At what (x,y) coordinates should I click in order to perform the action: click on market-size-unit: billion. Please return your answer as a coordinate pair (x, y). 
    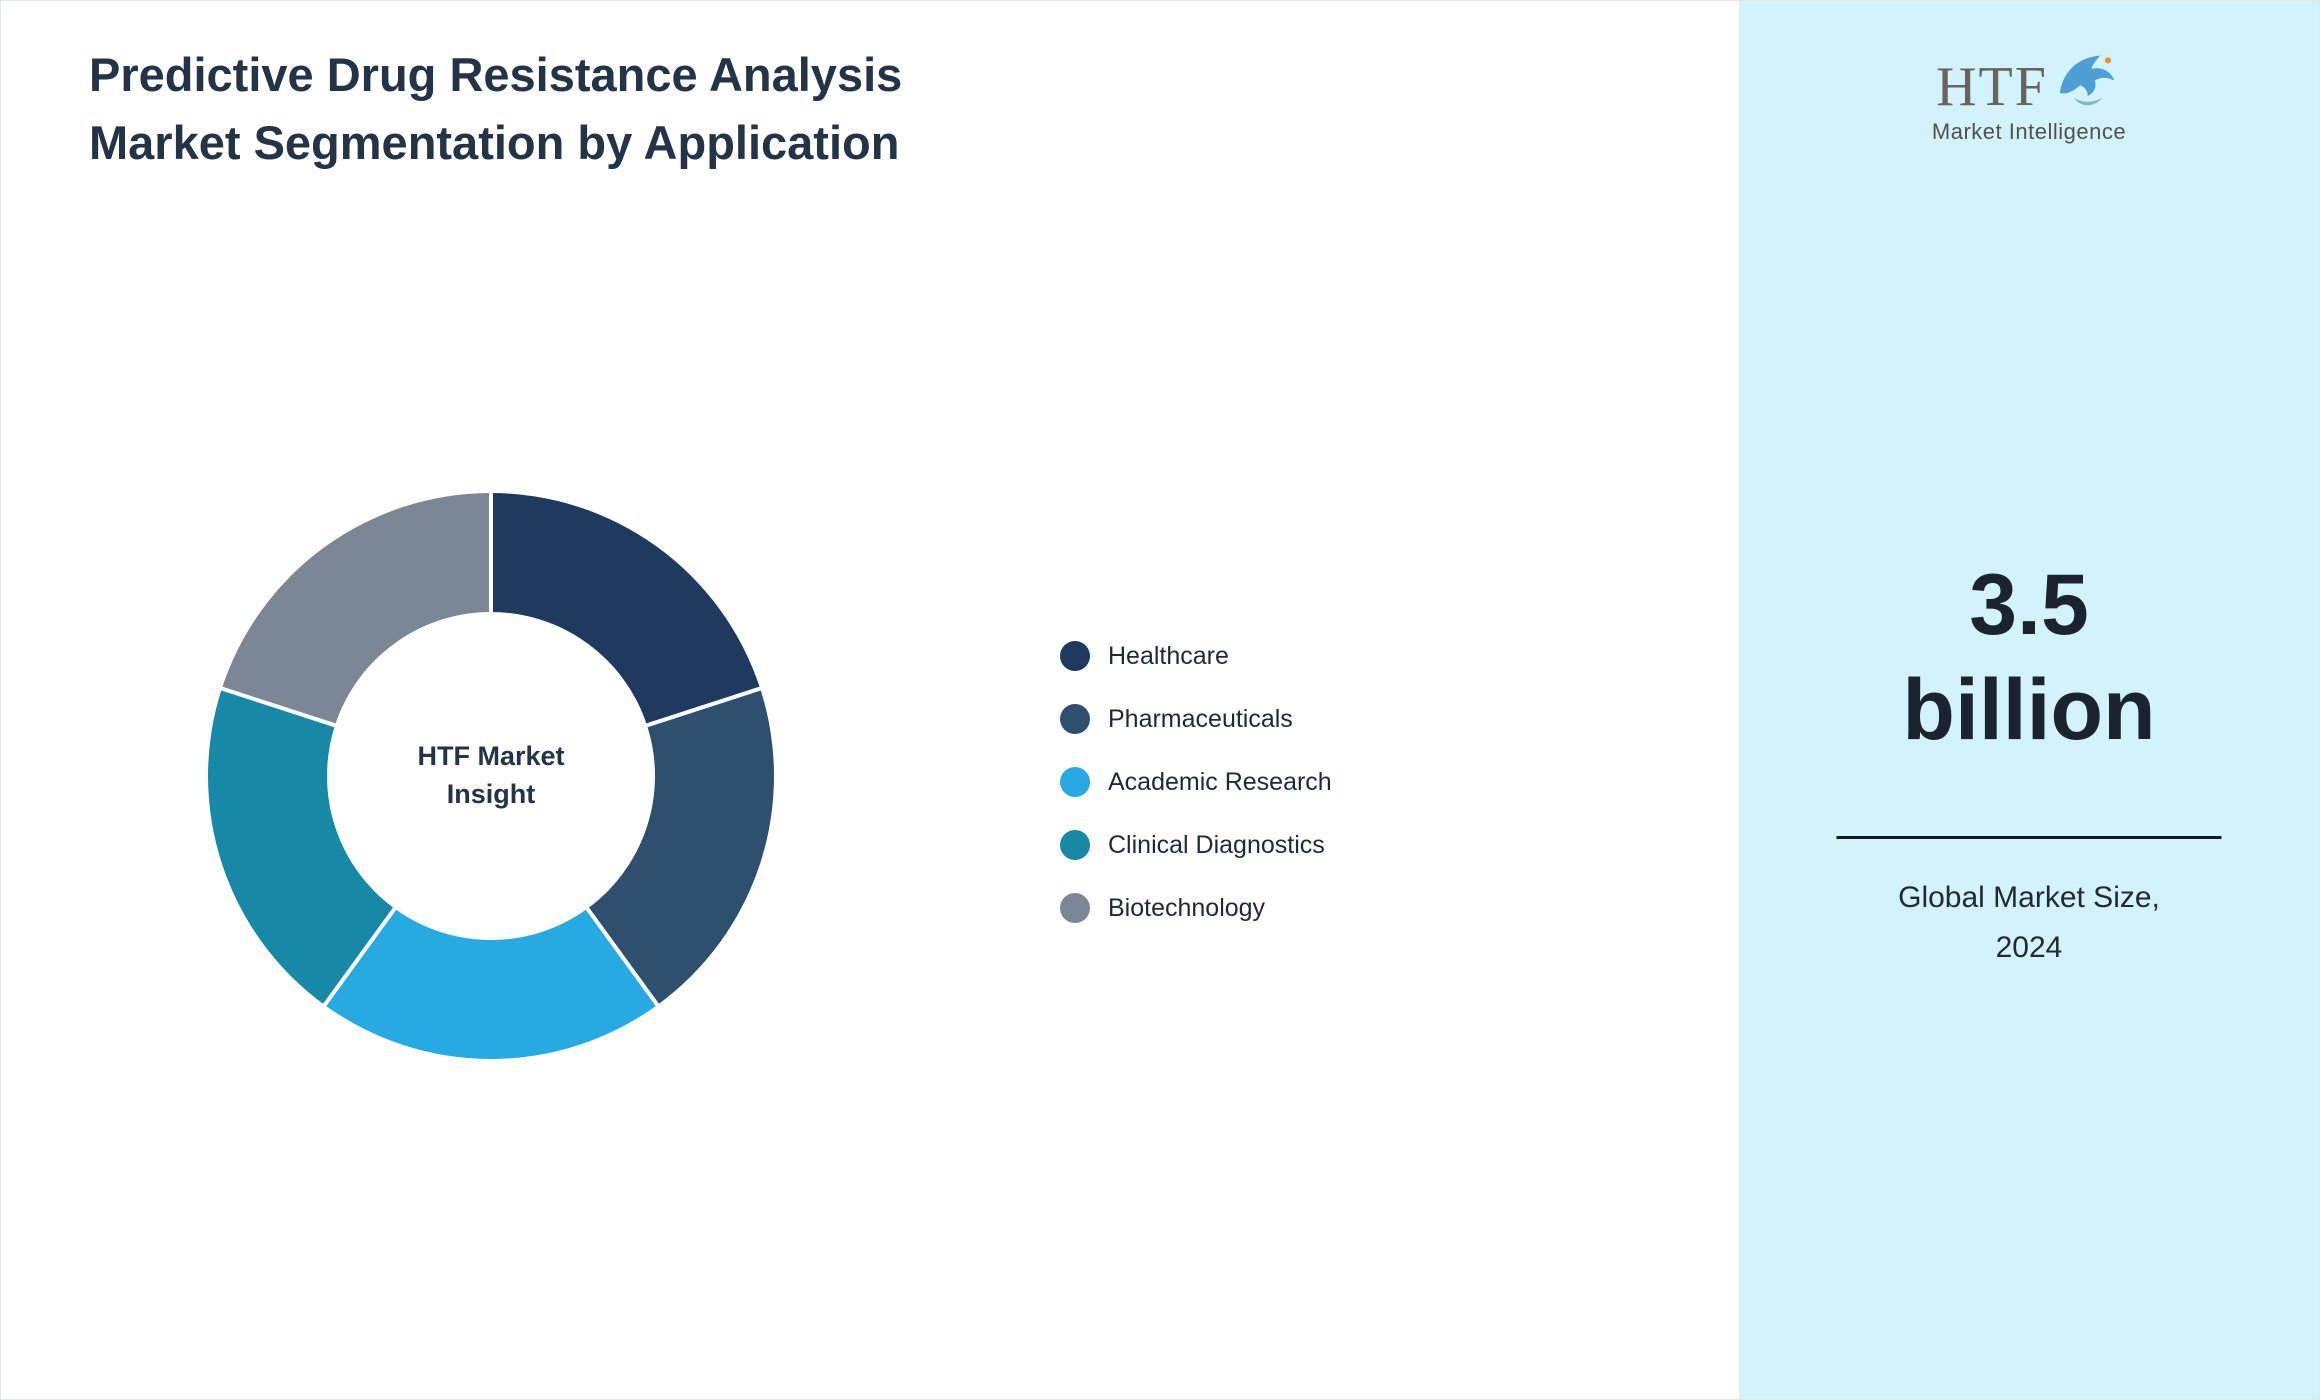
    Looking at the image, I should click on (2029, 709).